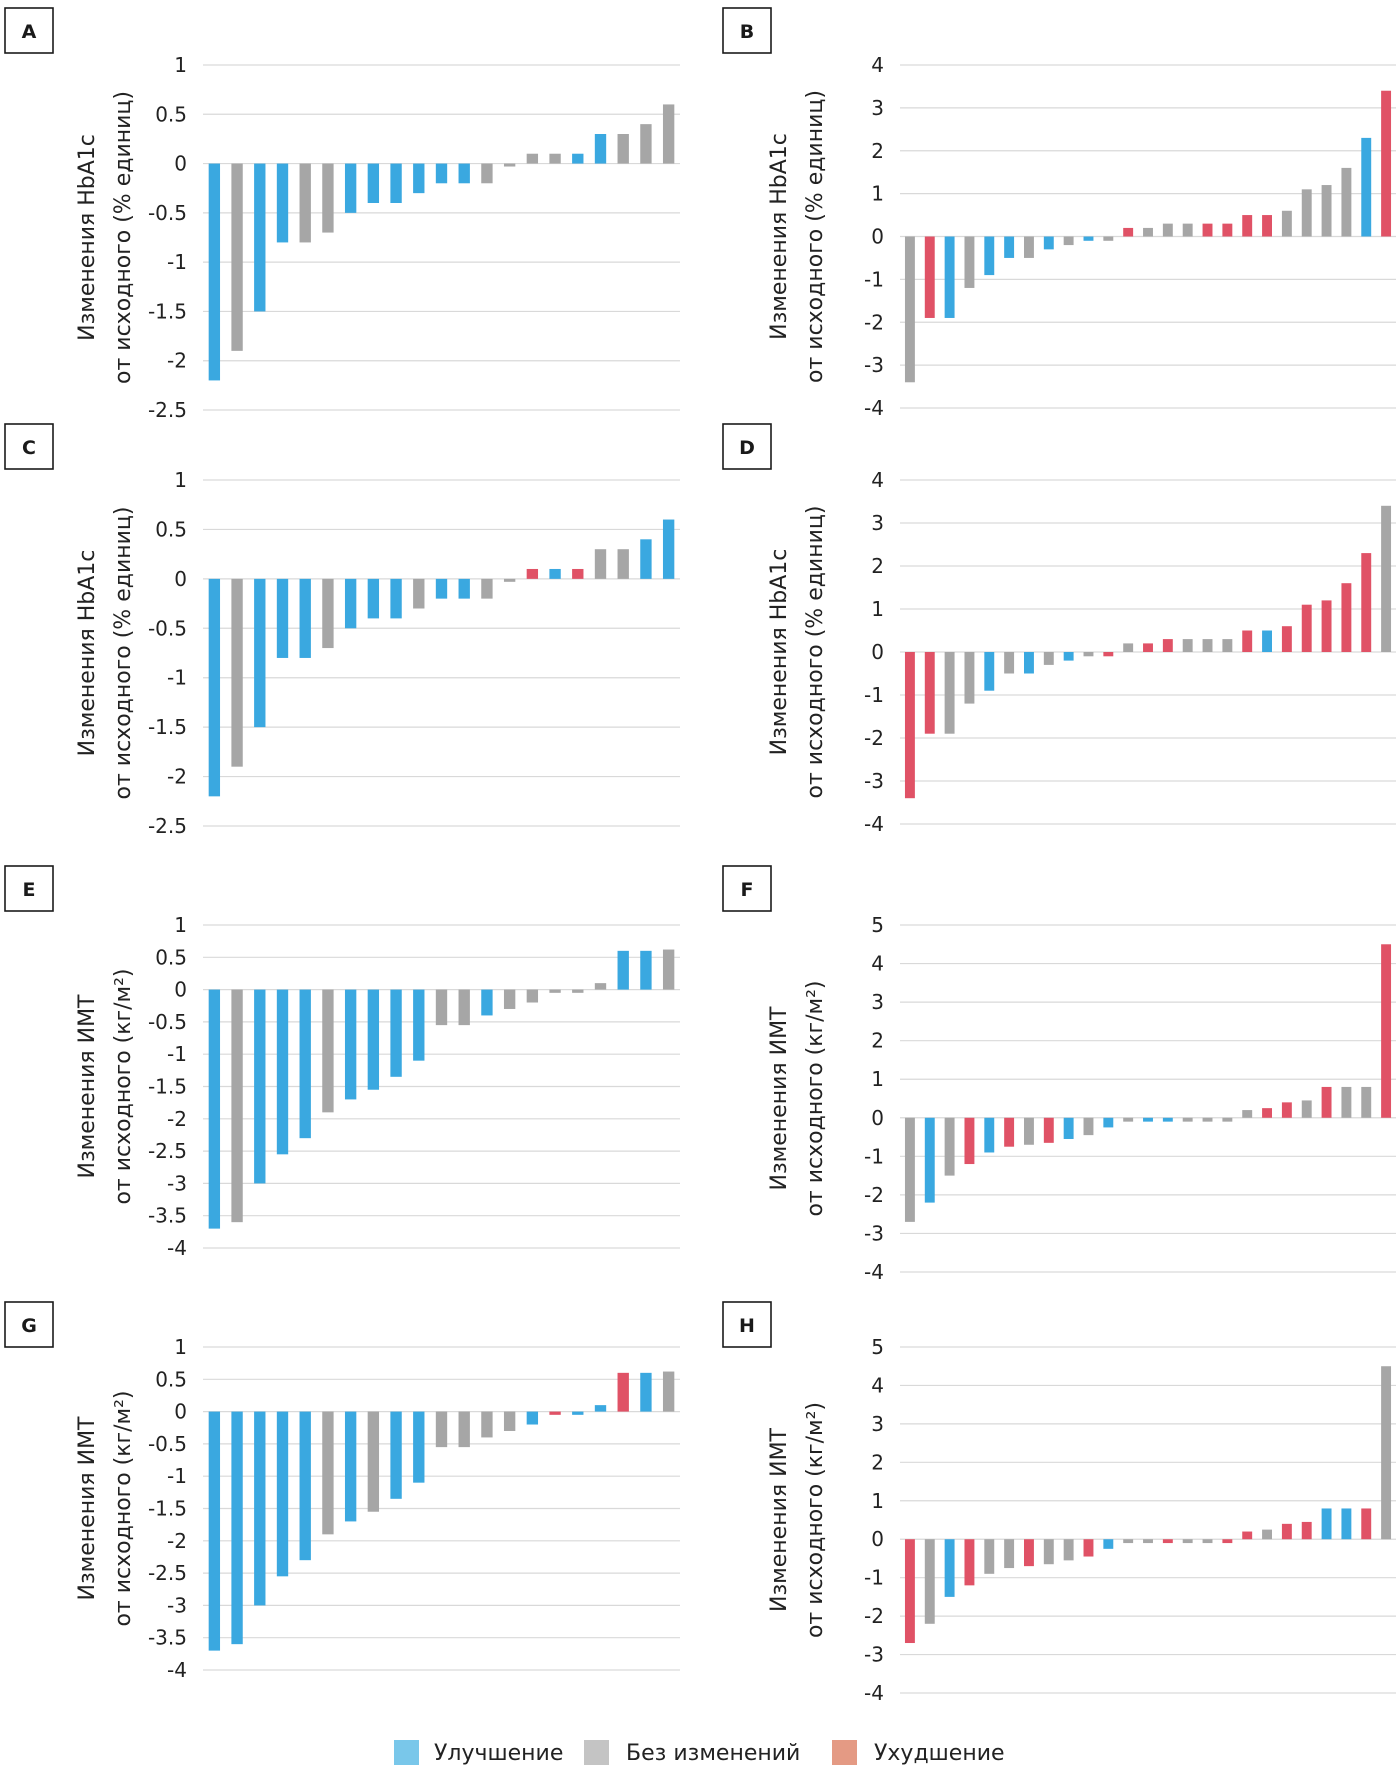  I want to click on y-tick-label-c: -1.5, so click(167, 727).